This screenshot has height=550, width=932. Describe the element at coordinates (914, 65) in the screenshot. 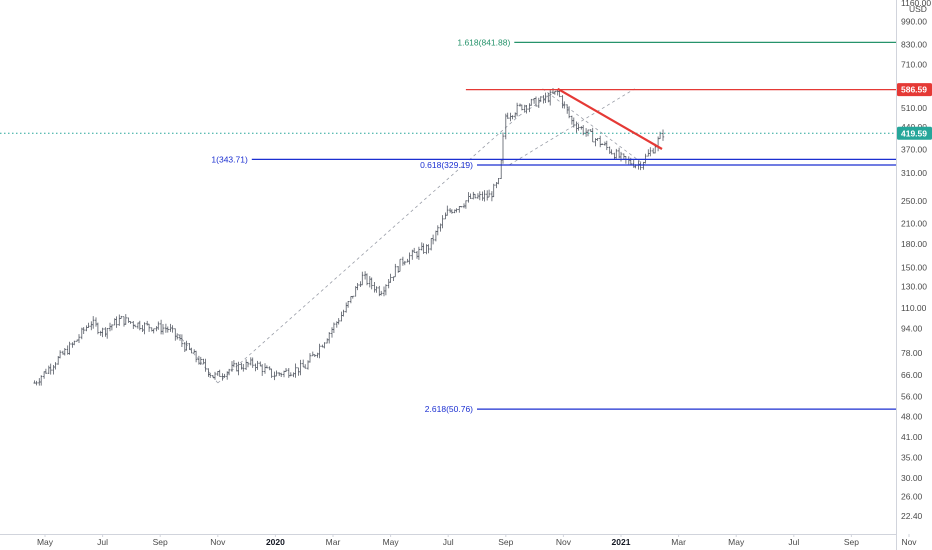

I see `y-tick-label: 710.00` at that location.